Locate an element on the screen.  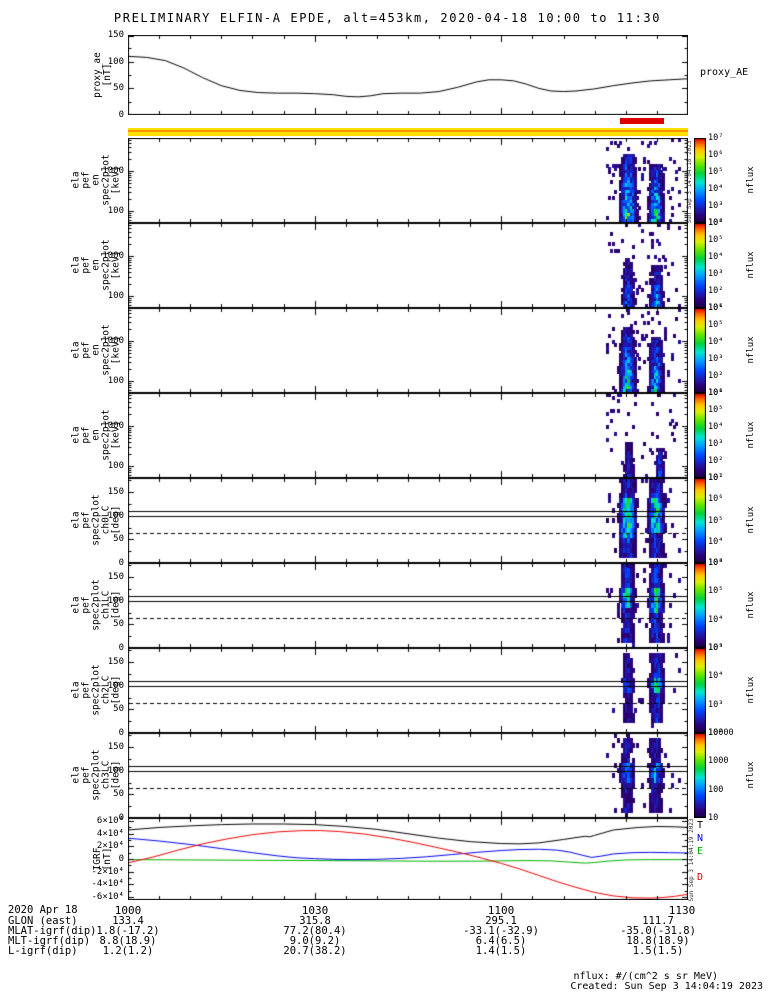
proxy-y-tick-label: 150 is located at coordinates (115, 35).